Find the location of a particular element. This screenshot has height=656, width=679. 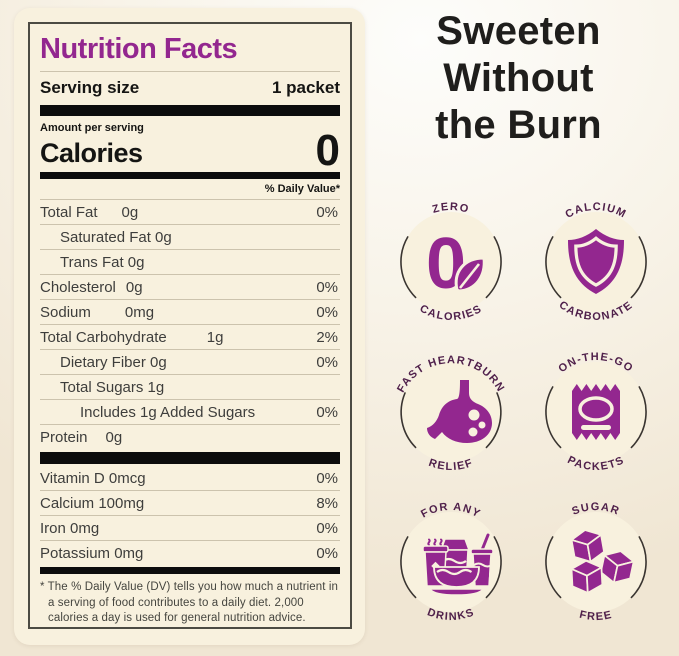

headline-line-2: Without is located at coordinates (518, 77).